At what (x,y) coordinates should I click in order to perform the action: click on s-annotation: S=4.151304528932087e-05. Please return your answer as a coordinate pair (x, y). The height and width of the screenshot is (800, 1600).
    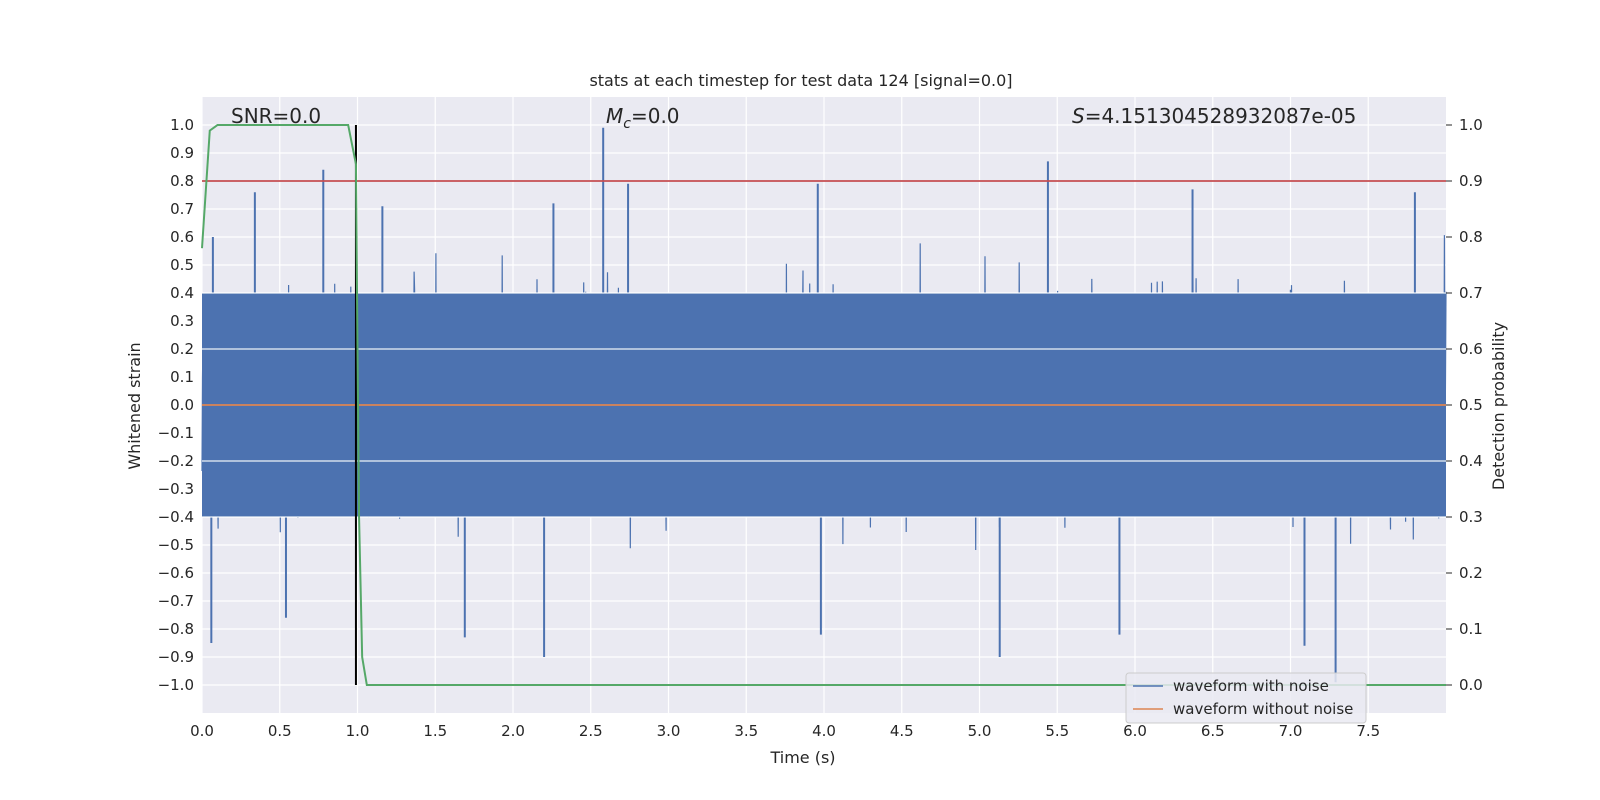
    Looking at the image, I should click on (1214, 116).